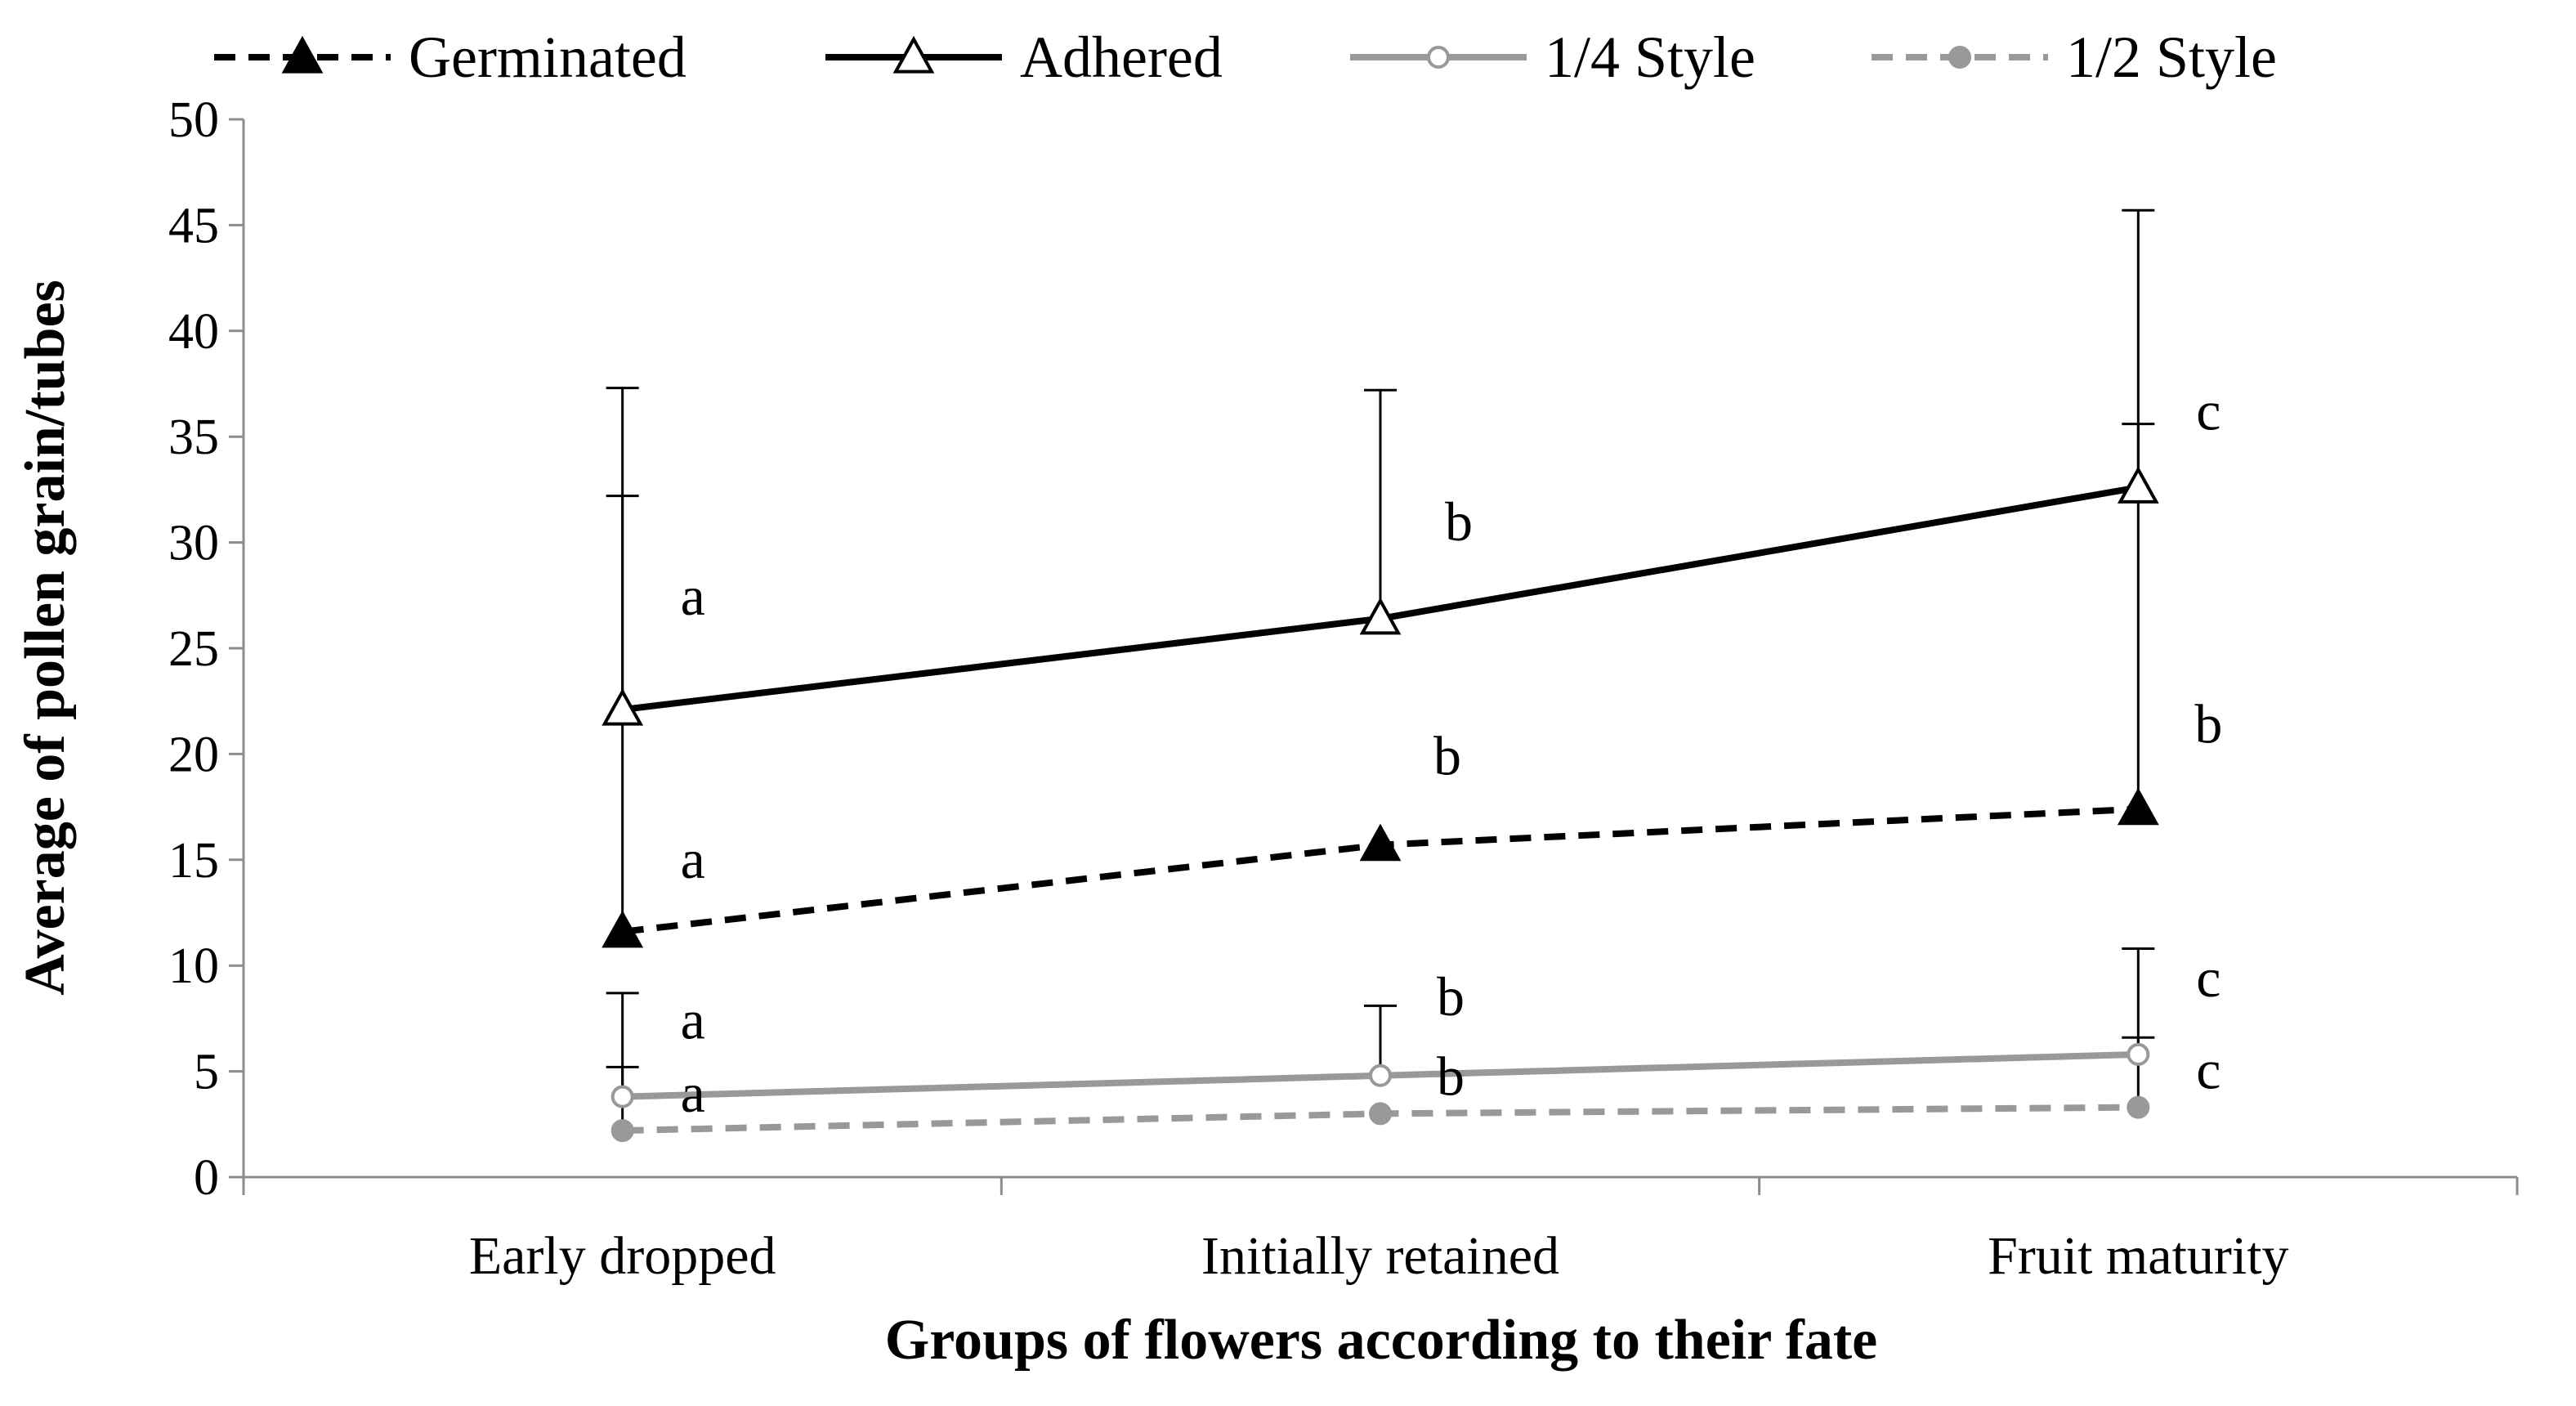  I want to click on y-axis-title: Average of pollen grain/tubes, so click(45, 638).